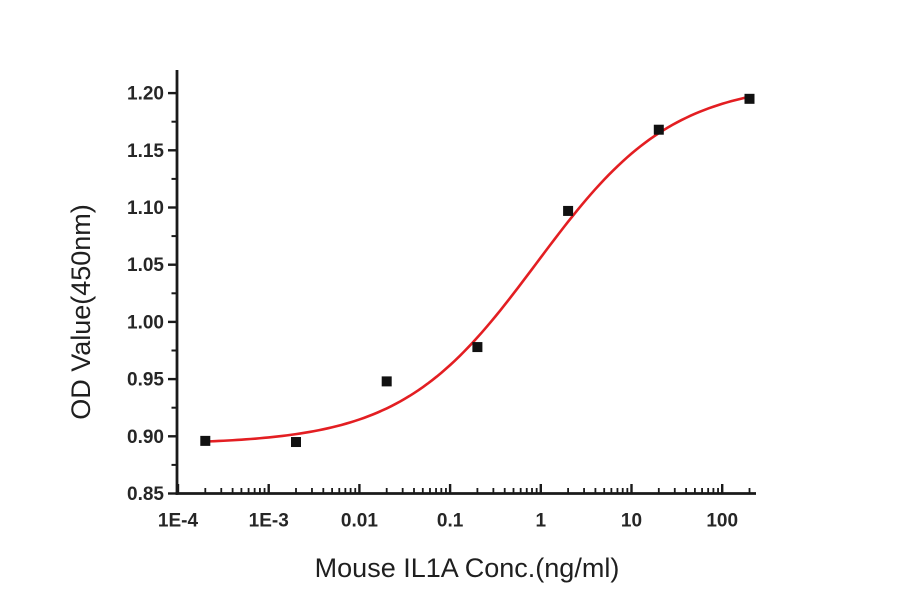 This screenshot has width=900, height=594. Describe the element at coordinates (631, 521) in the screenshot. I see `x-tick-label: 10` at that location.